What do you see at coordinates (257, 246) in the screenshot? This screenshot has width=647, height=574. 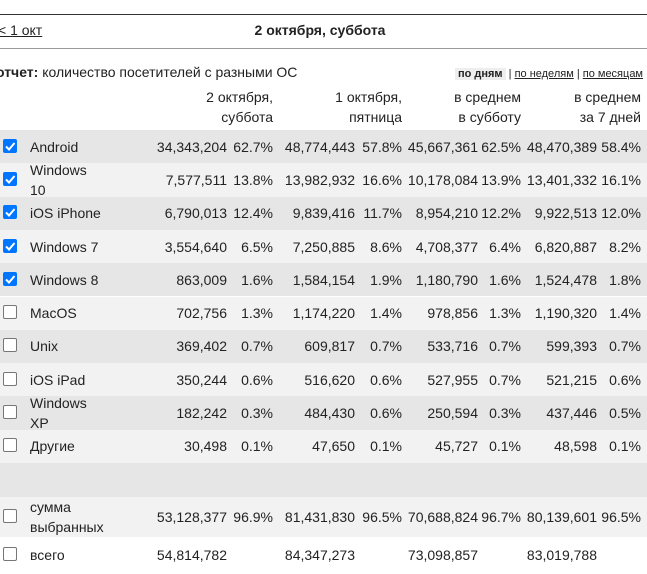 I see `share-cell: 6.5%` at bounding box center [257, 246].